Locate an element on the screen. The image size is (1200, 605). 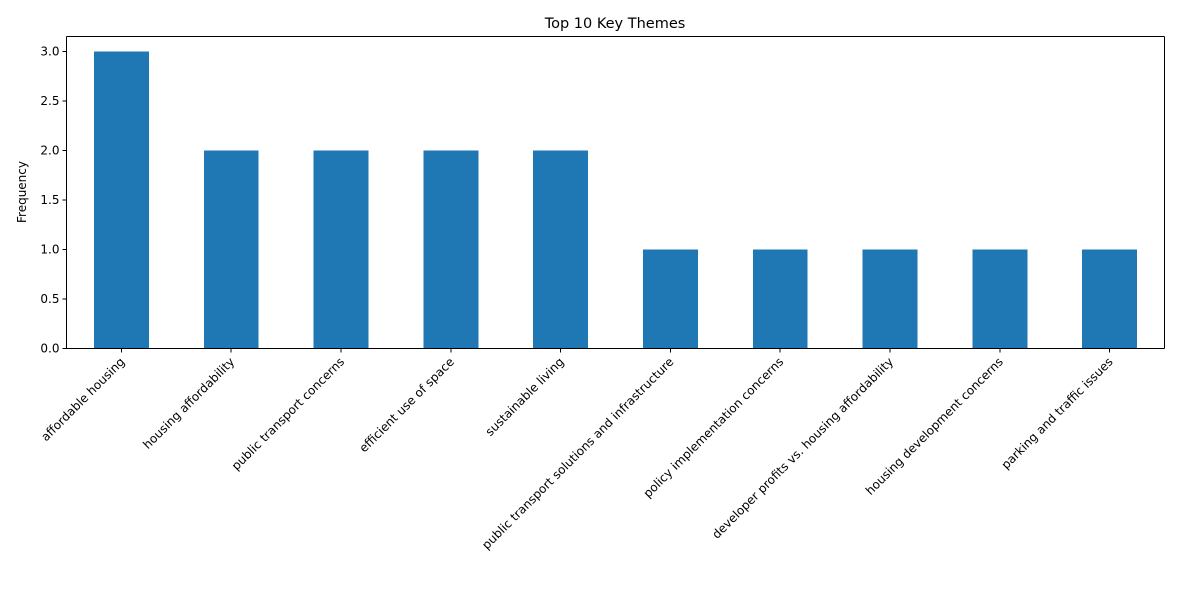
y-tick-label: 2.0 is located at coordinates (49, 150).